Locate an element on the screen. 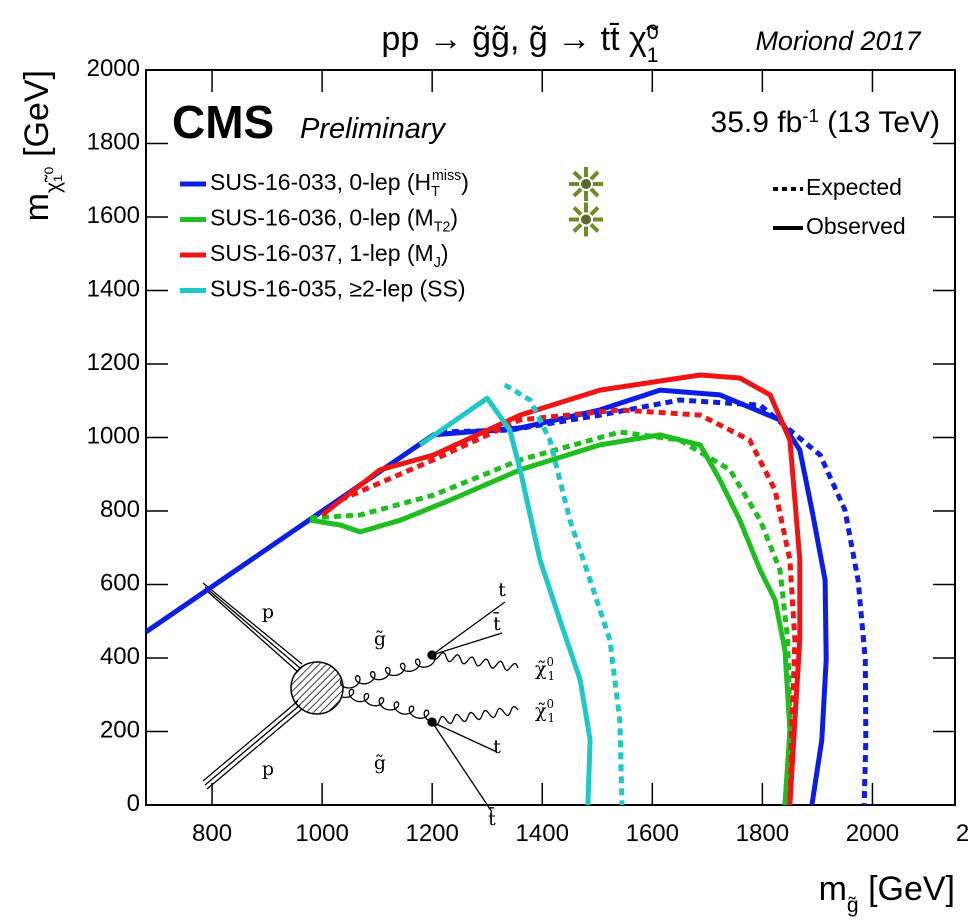 The image size is (968, 921). legend-label: SUS-16-033, 0-lep (HTmiss) is located at coordinates (339, 184).